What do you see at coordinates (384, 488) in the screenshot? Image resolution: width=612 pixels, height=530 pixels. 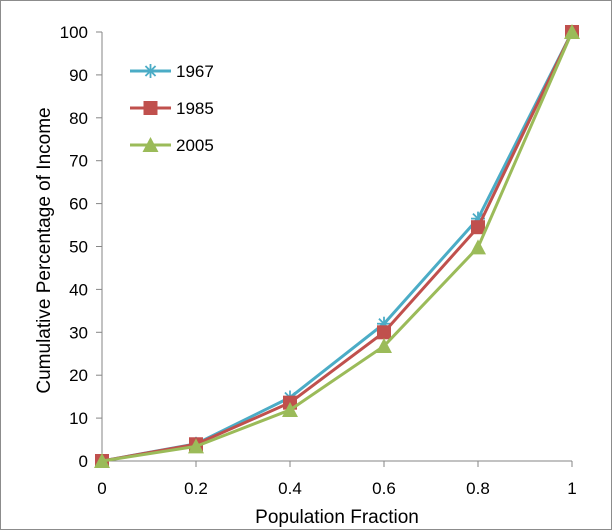 I see `x-tick-label: 0.6` at bounding box center [384, 488].